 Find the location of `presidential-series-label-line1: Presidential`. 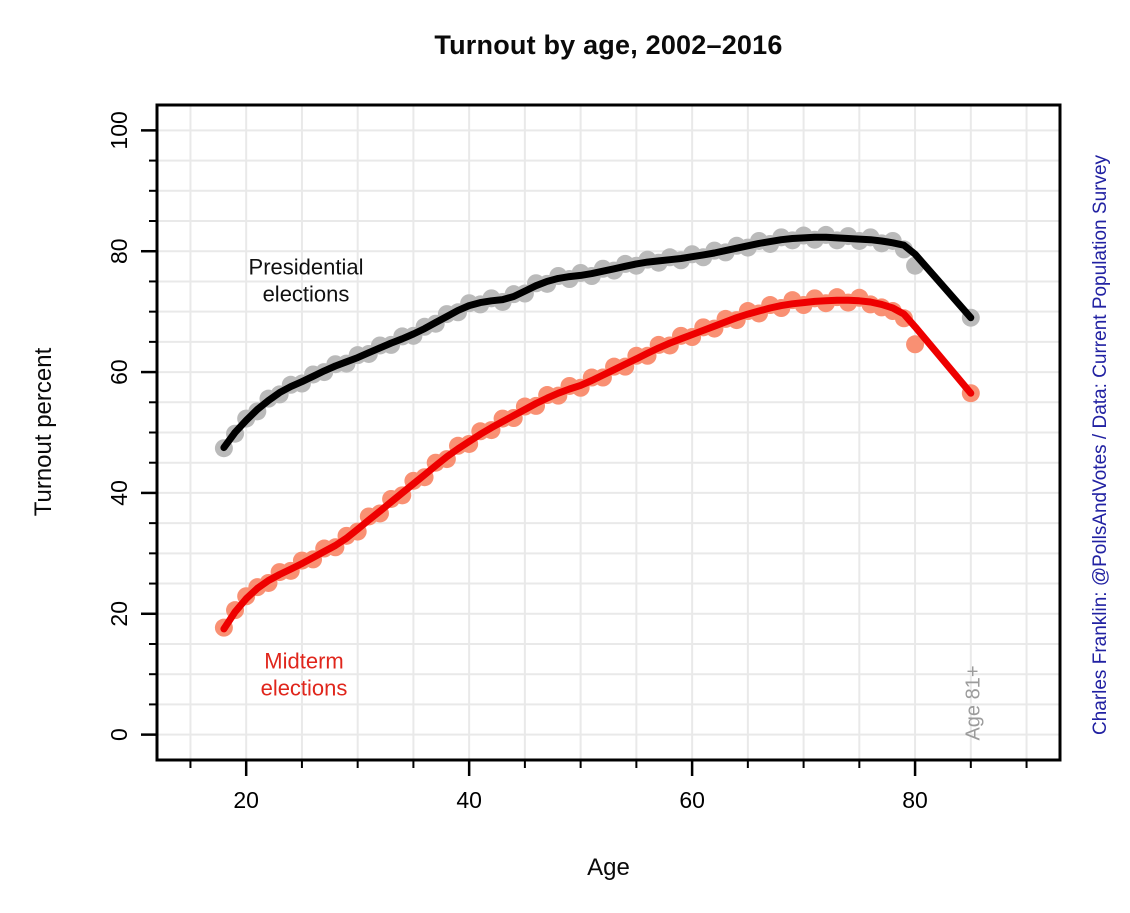

presidential-series-label-line1: Presidential is located at coordinates (306, 267).